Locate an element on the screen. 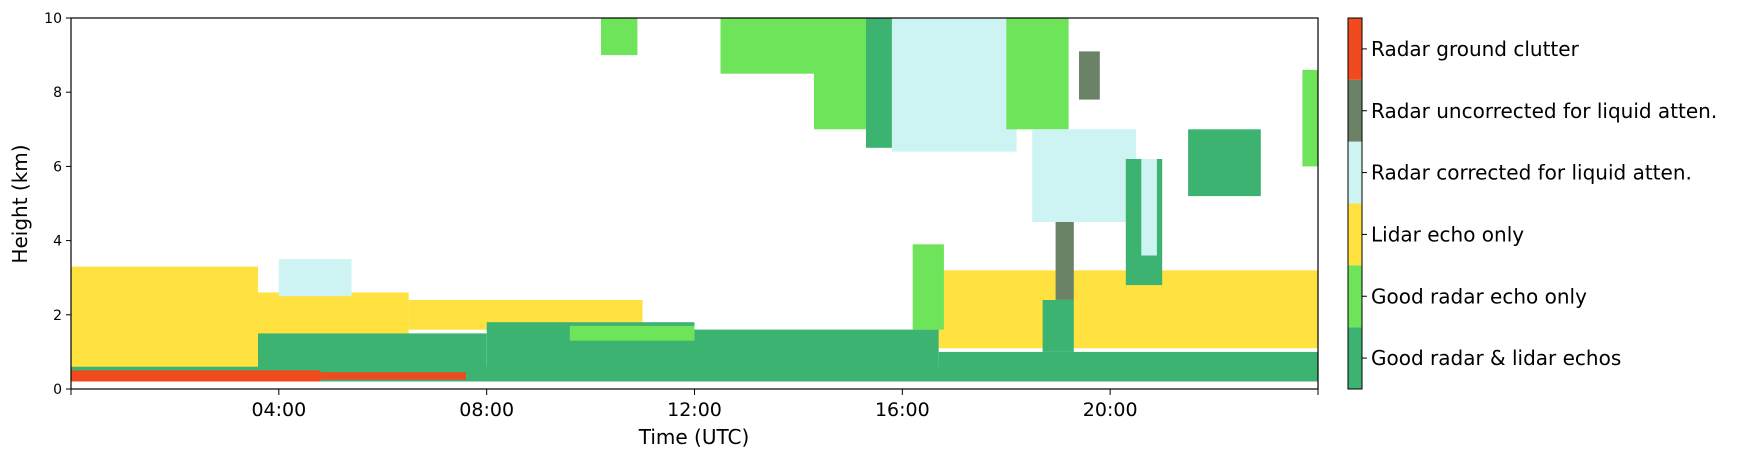  colorbar-frame is located at coordinates (1355, 203).